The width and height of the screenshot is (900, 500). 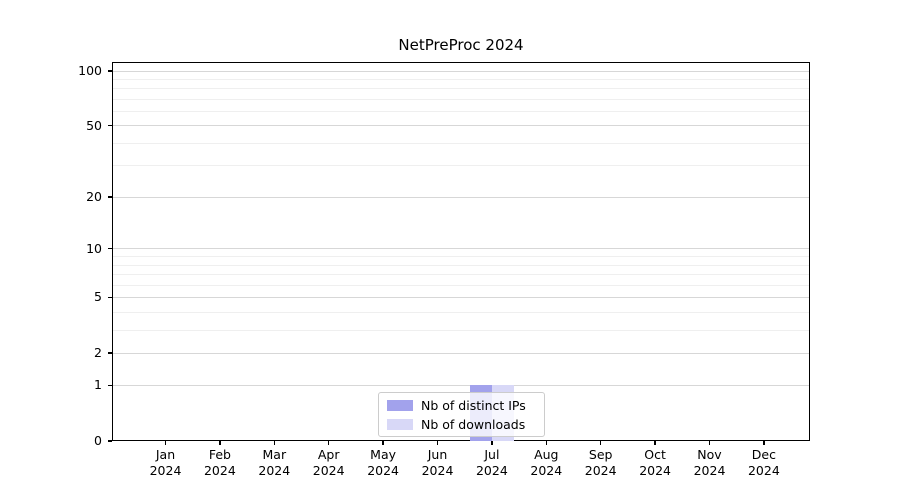 What do you see at coordinates (491, 462) in the screenshot?
I see `x-tick-label: Jul 2024` at bounding box center [491, 462].